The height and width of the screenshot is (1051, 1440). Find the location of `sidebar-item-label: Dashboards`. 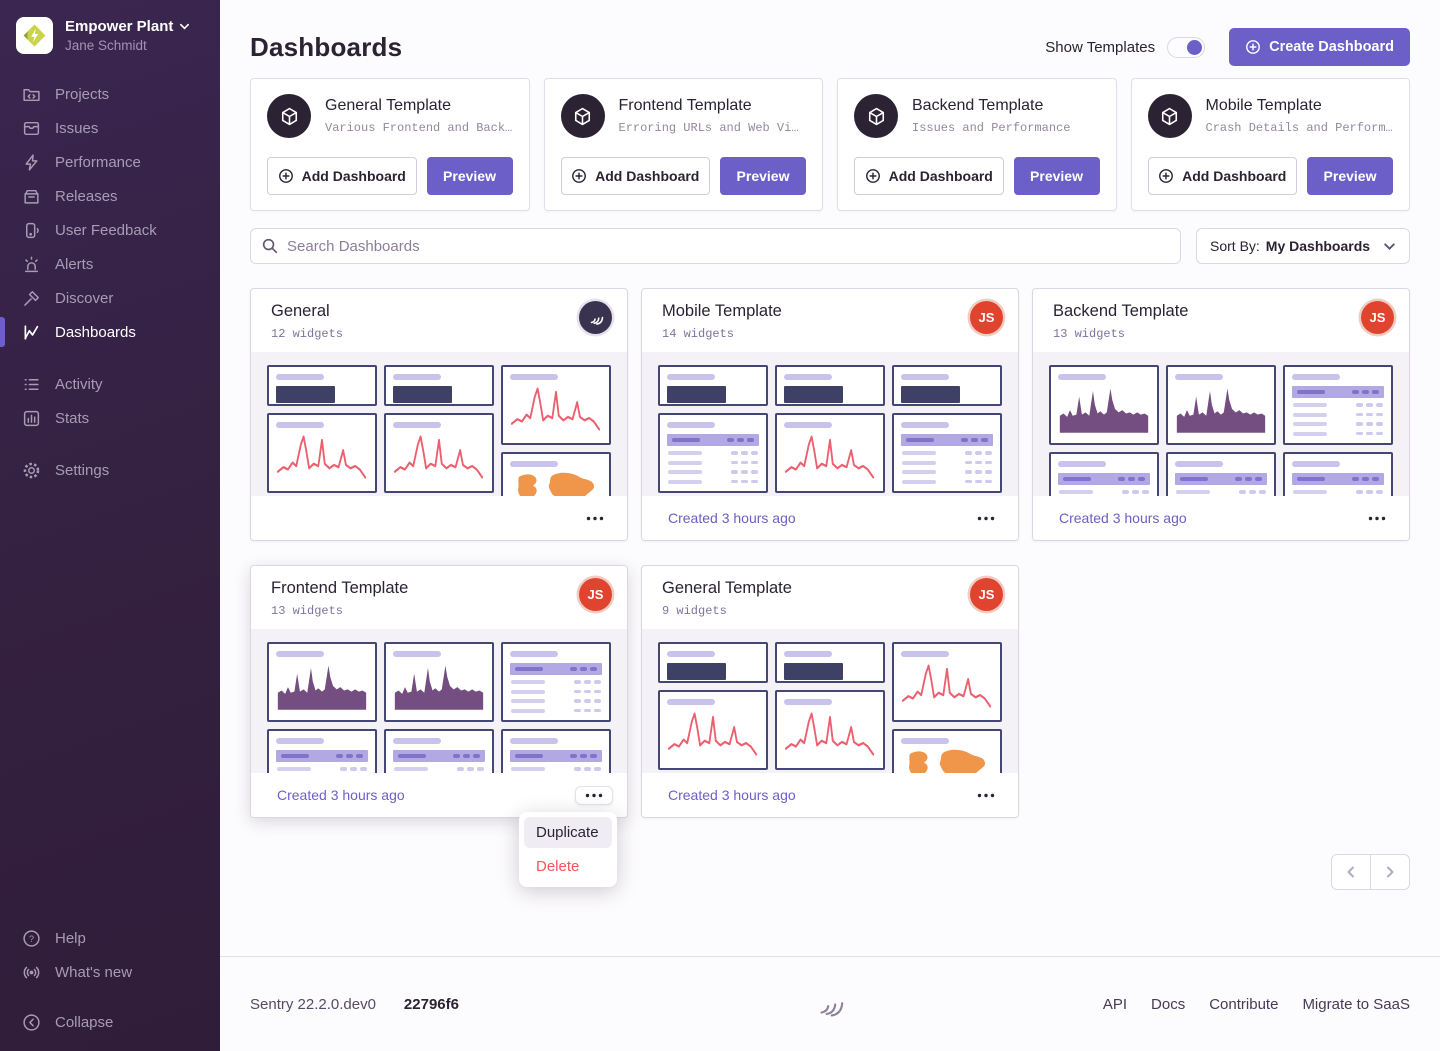

sidebar-item-label: Dashboards is located at coordinates (95, 332).